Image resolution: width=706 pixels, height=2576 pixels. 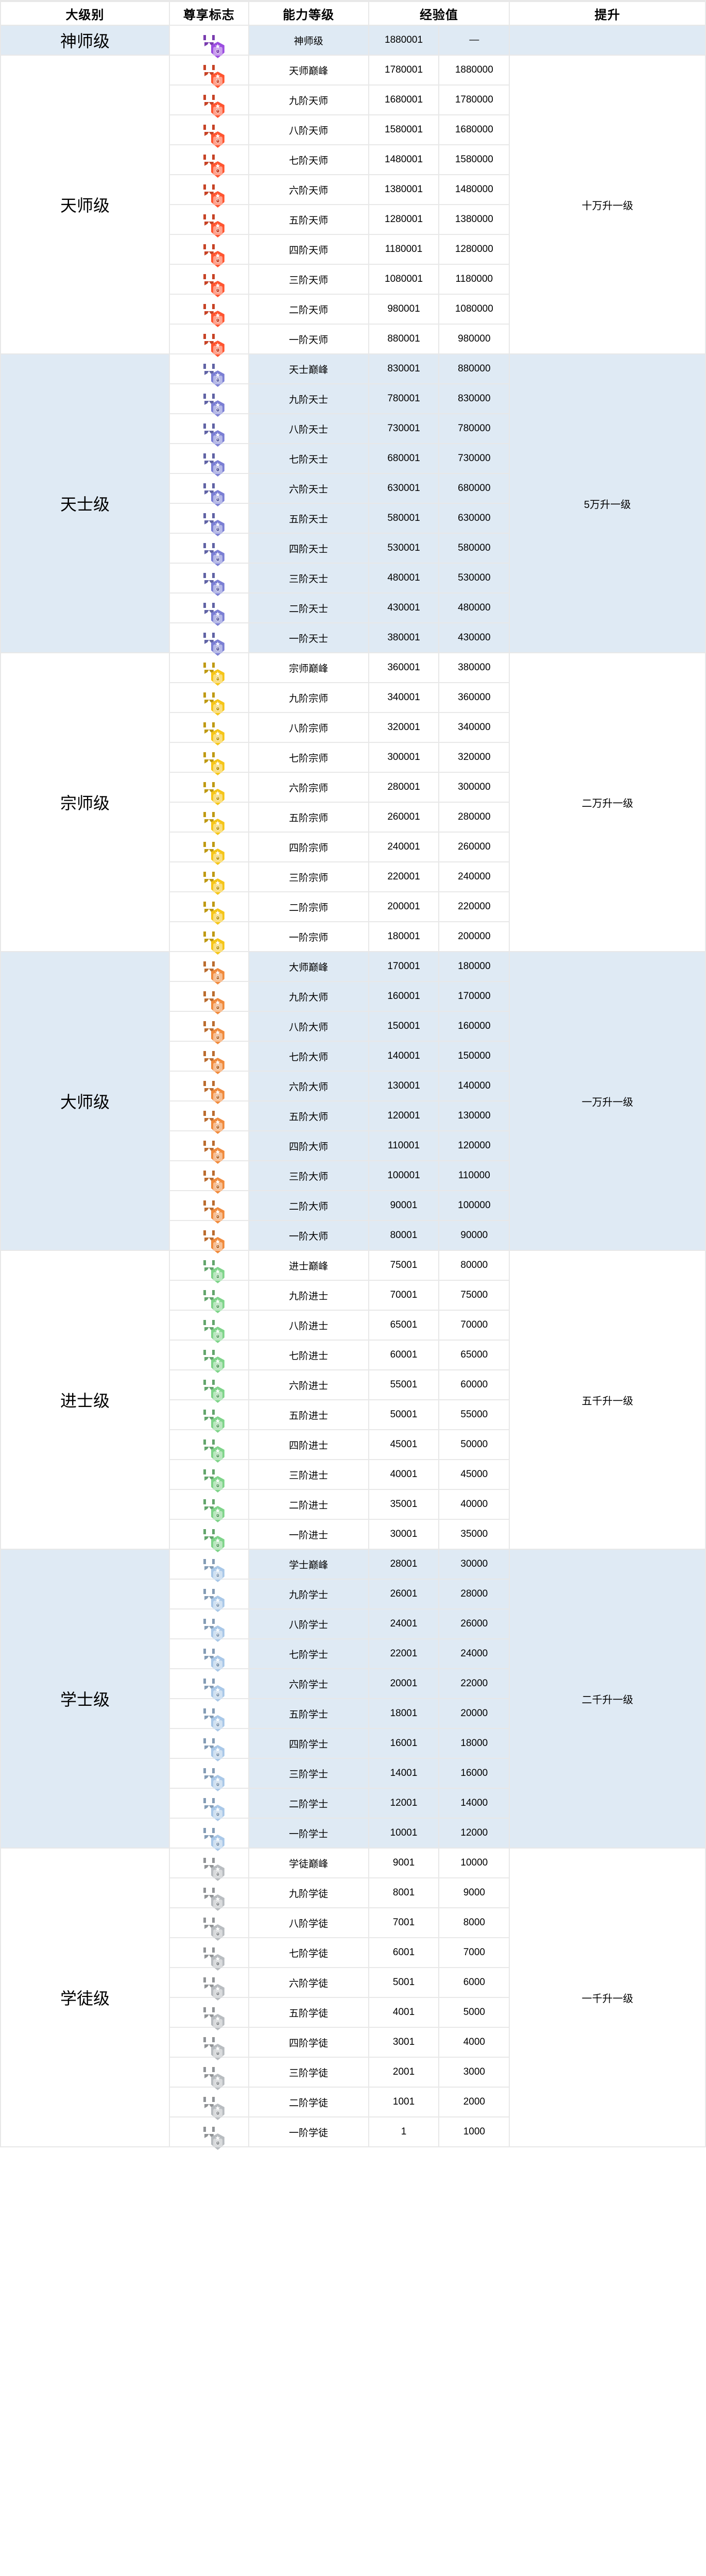 I want to click on exp-from-cell: 980001, so click(x=404, y=309).